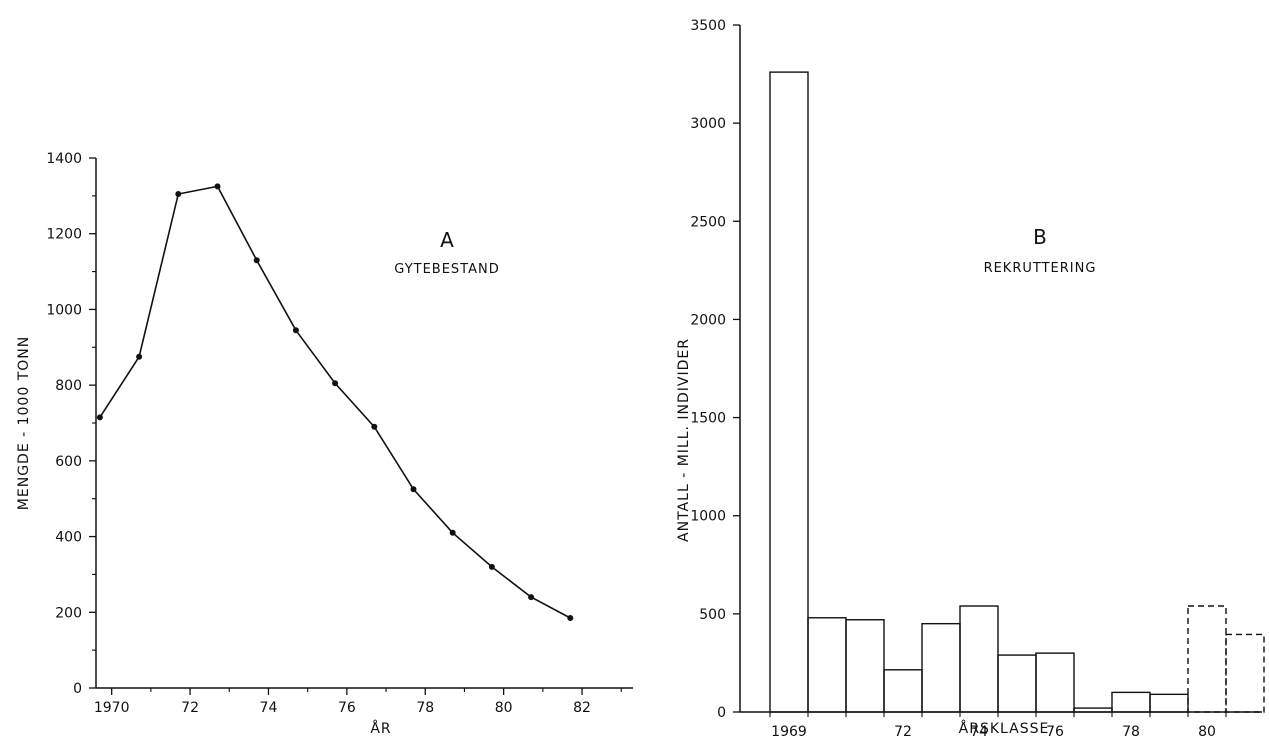  Describe the element at coordinates (64, 235) in the screenshot. I see `panel-a-y-tick-label: 1200` at that location.